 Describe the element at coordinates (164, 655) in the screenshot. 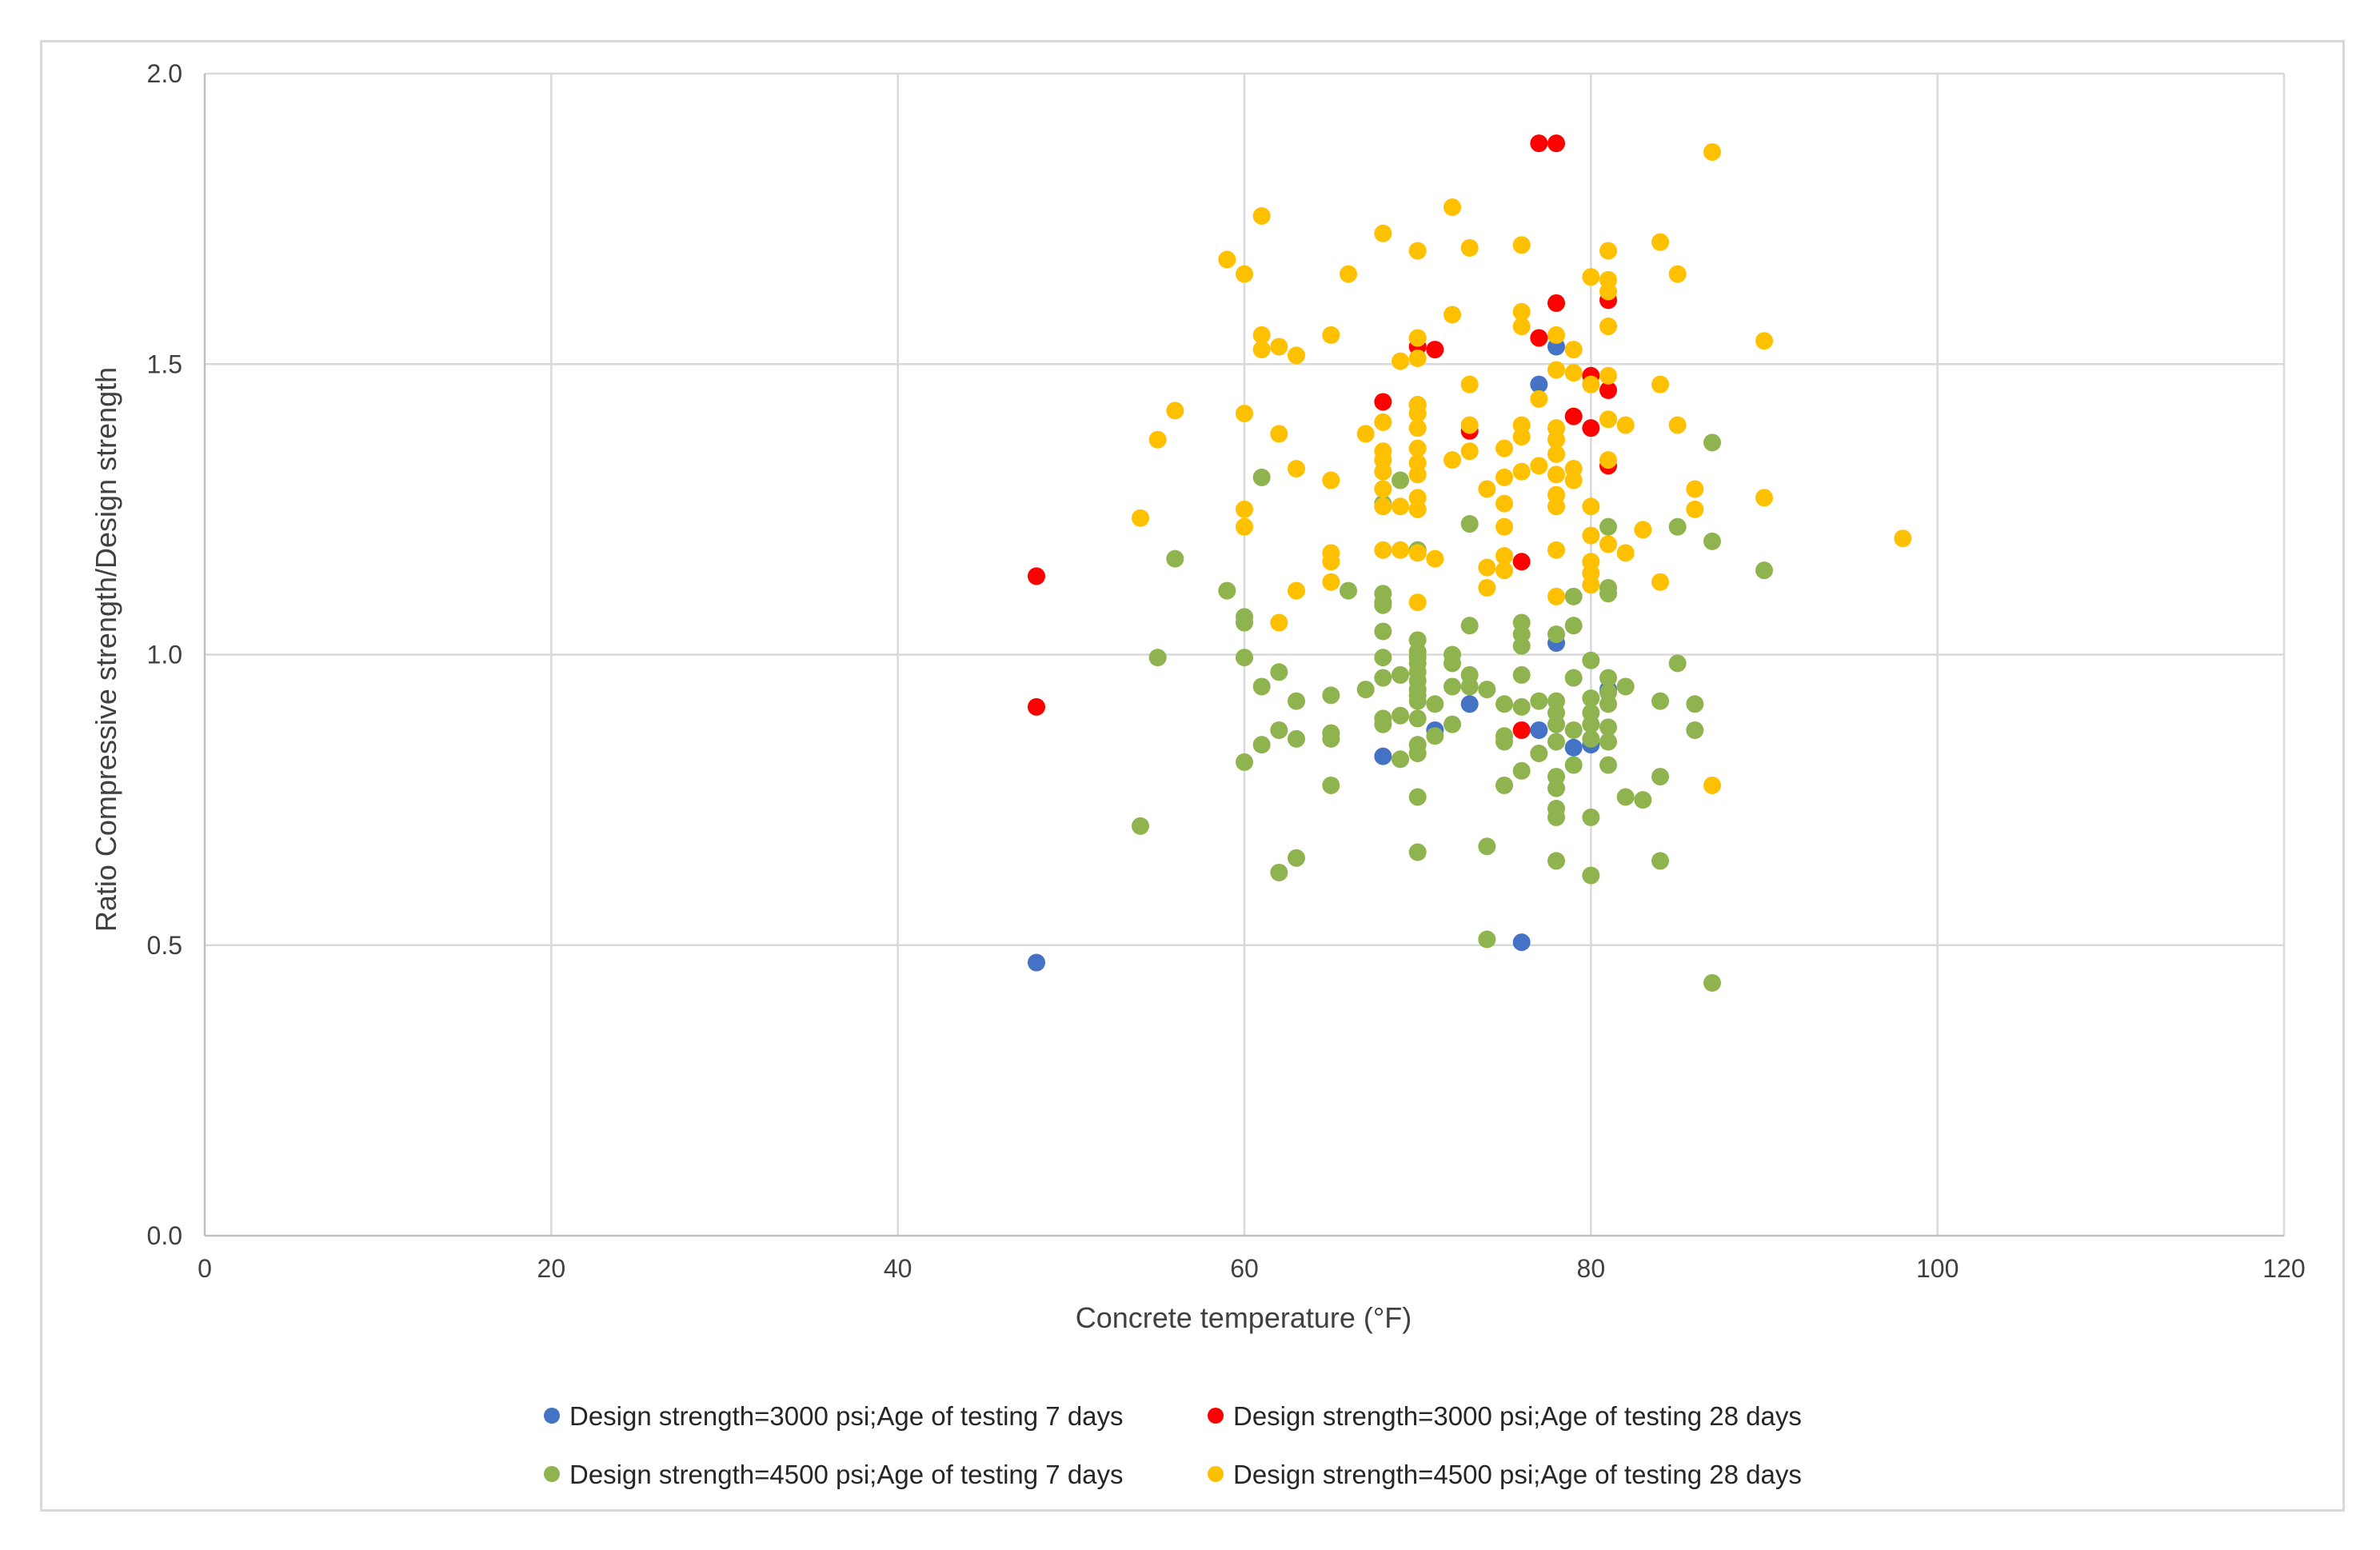

I see `y-tick-label: 1.0` at that location.